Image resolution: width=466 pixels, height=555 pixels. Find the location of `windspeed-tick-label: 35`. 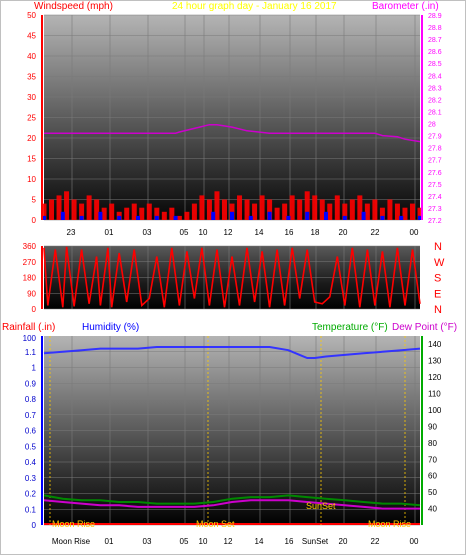

windspeed-tick-label: 35 is located at coordinates (31, 77).